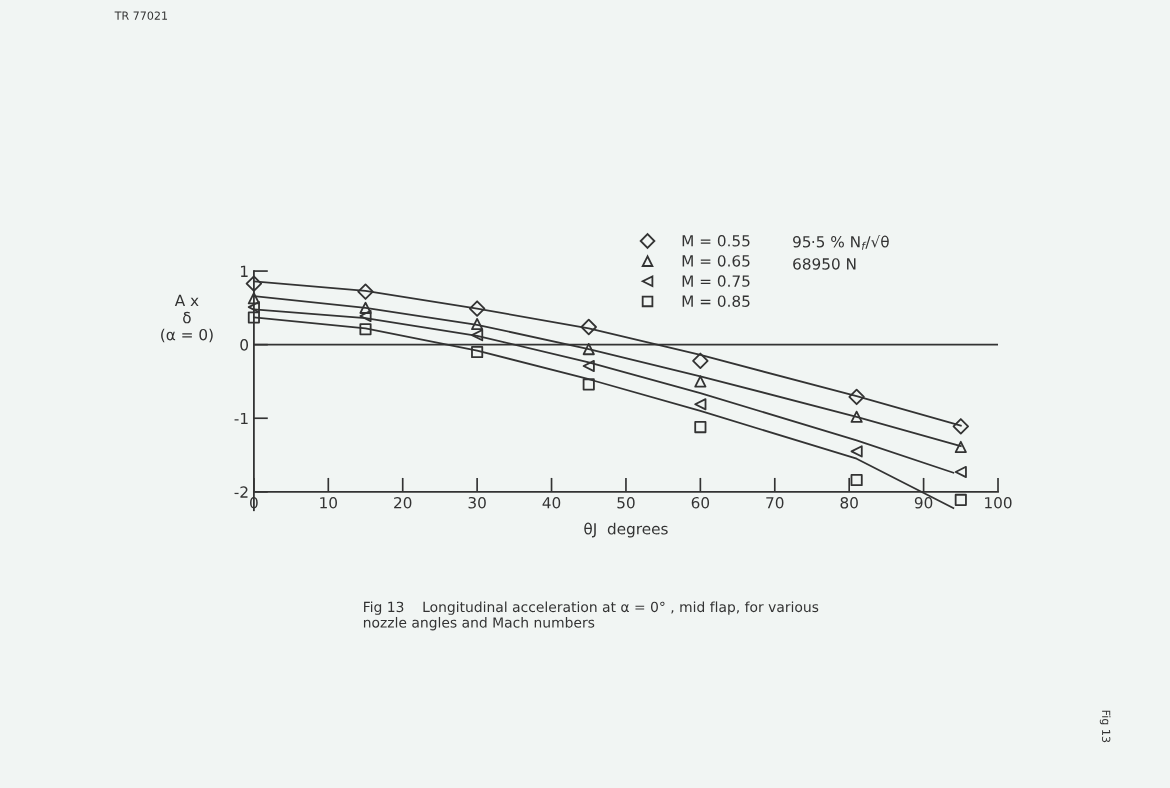 Image resolution: width=1170 pixels, height=788 pixels. I want to click on x-tick-label: 30, so click(477, 502).